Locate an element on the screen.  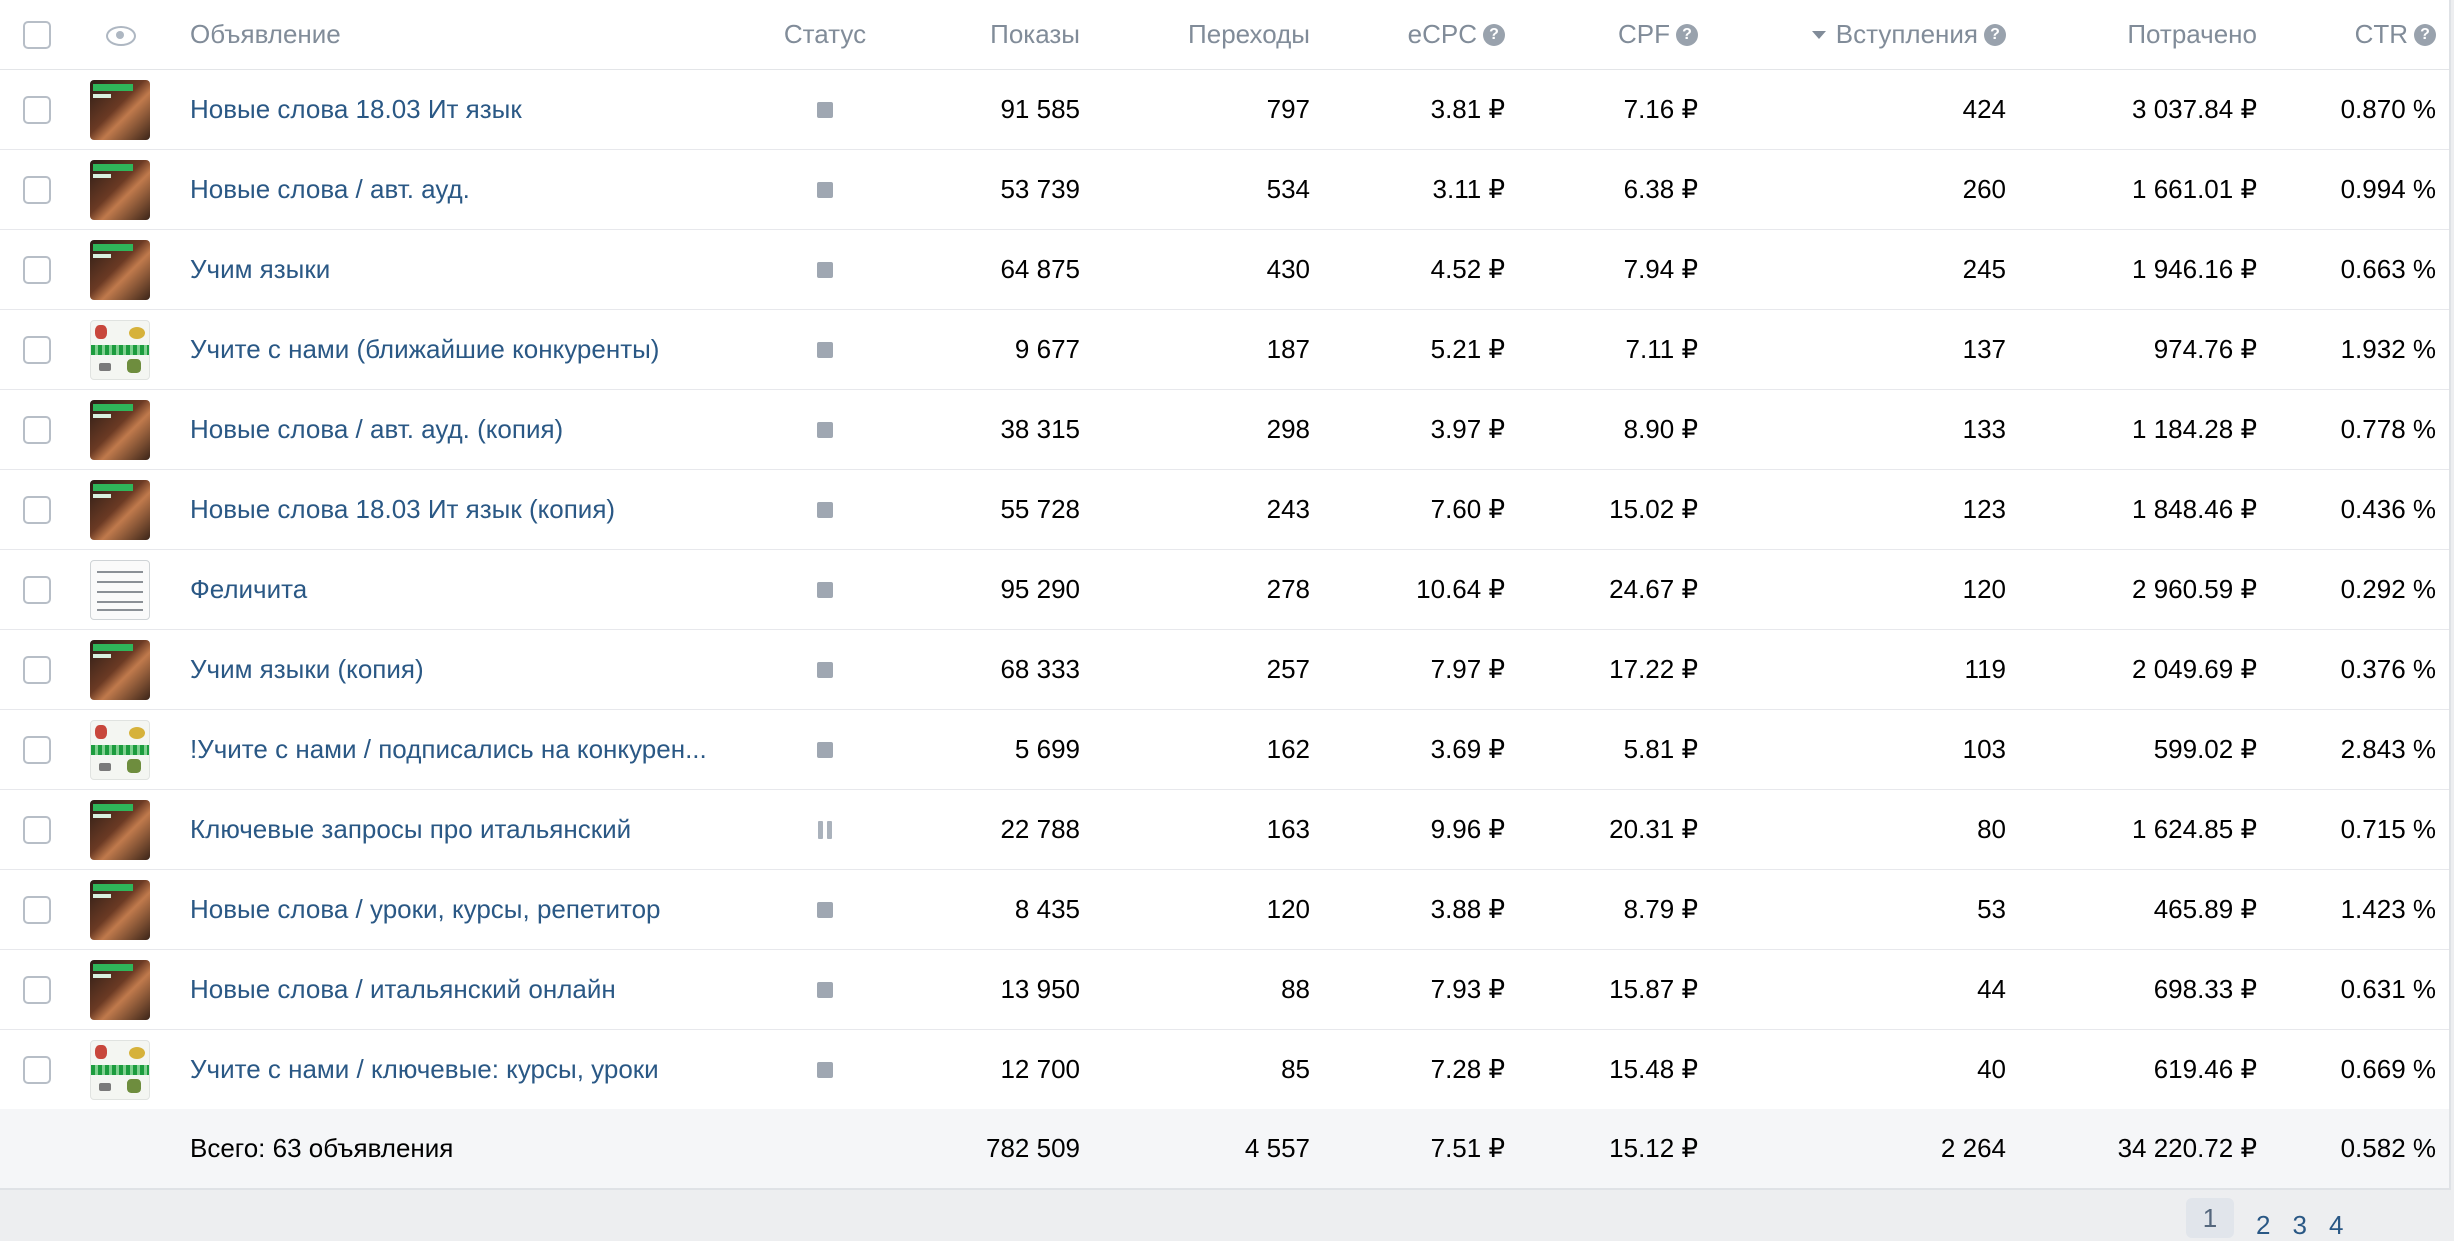
header-spent: Потрачено is located at coordinates (2138, 34).